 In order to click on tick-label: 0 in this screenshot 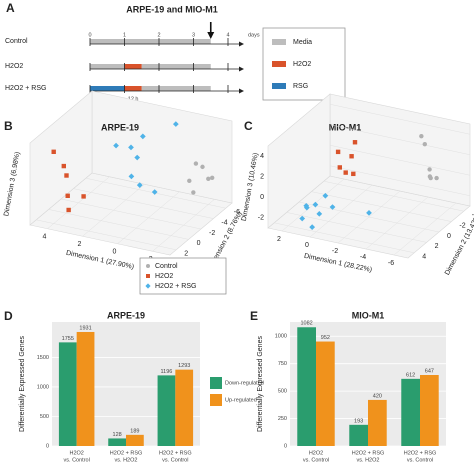, I will do `click(89, 35)`.